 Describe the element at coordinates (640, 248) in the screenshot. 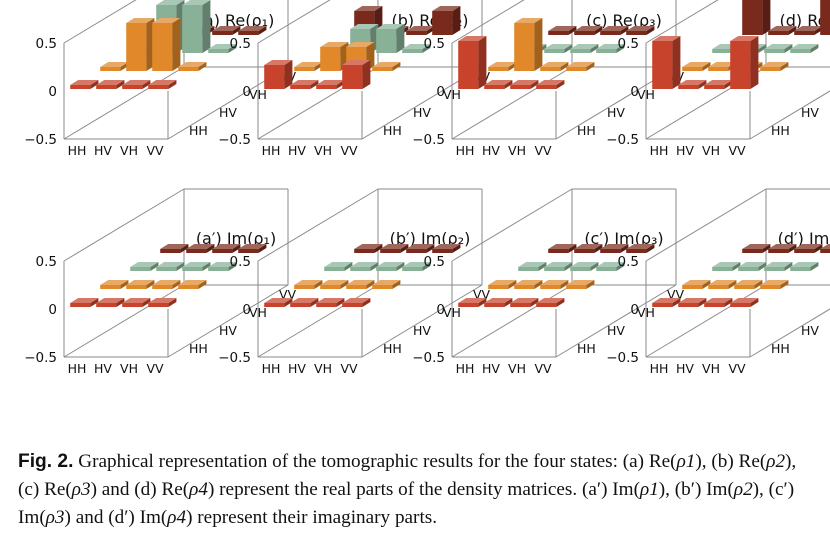

I see `bar-r4-c4` at that location.